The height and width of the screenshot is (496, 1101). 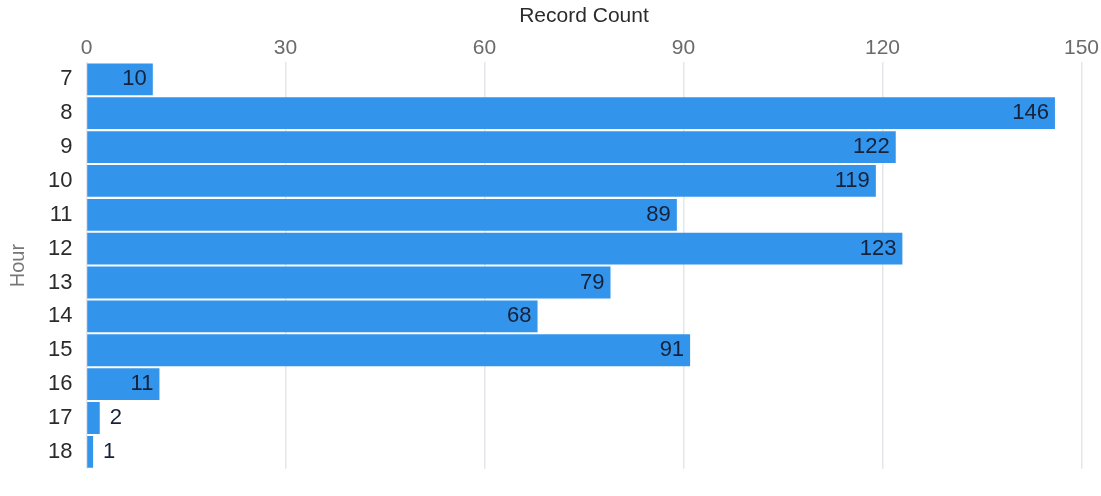 I want to click on data-label: 122, so click(x=871, y=146).